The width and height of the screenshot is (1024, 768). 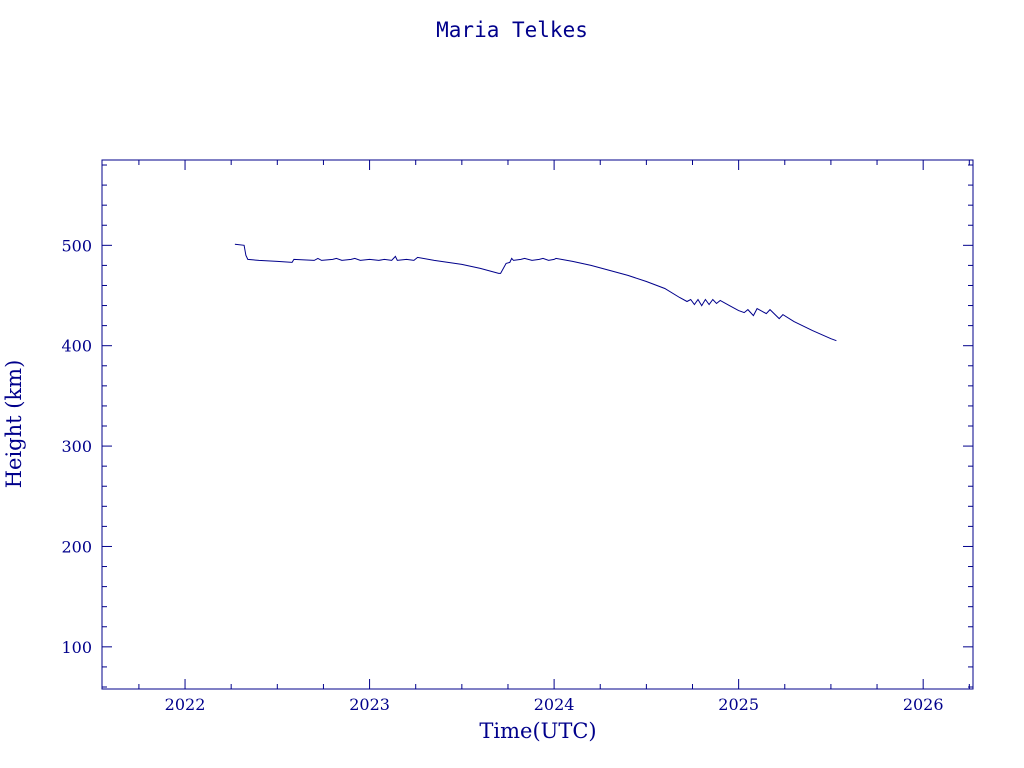 I want to click on x-tick-labels: 2022 2023 2024 2025 2026, so click(x=554, y=704).